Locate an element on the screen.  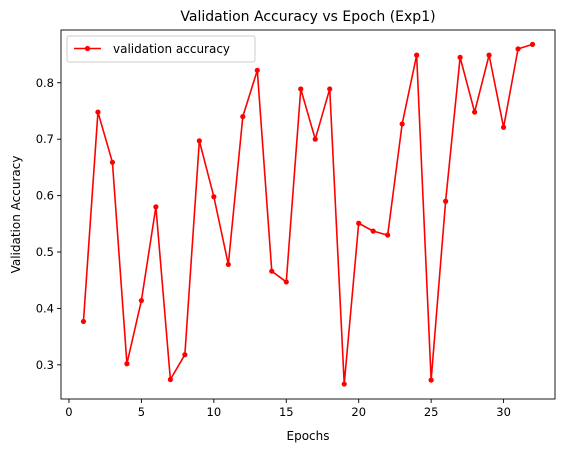
y-tick-label: 0.5 is located at coordinates (45, 252).